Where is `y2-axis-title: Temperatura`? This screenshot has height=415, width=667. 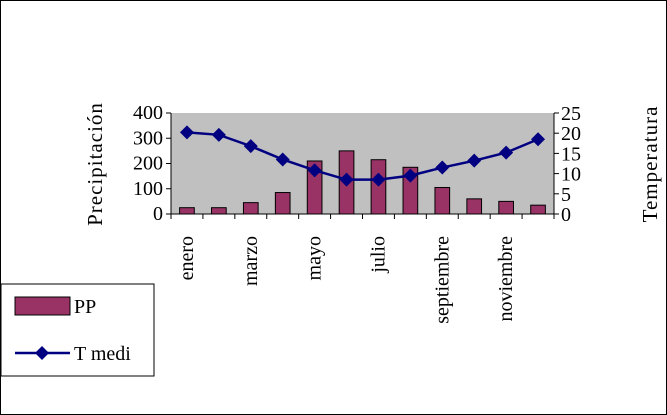 y2-axis-title: Temperatura is located at coordinates (650, 164).